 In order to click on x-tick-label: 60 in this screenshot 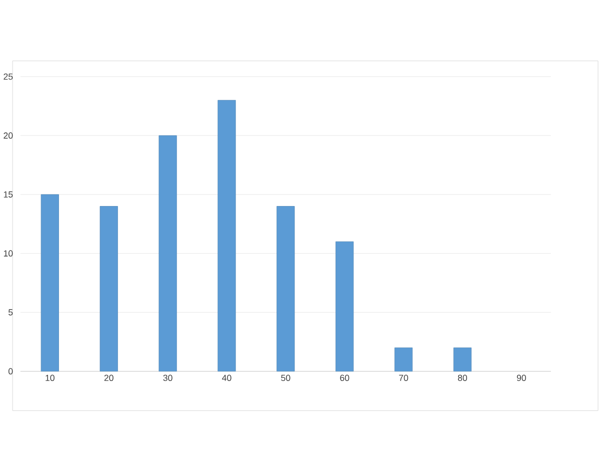, I will do `click(345, 378)`.